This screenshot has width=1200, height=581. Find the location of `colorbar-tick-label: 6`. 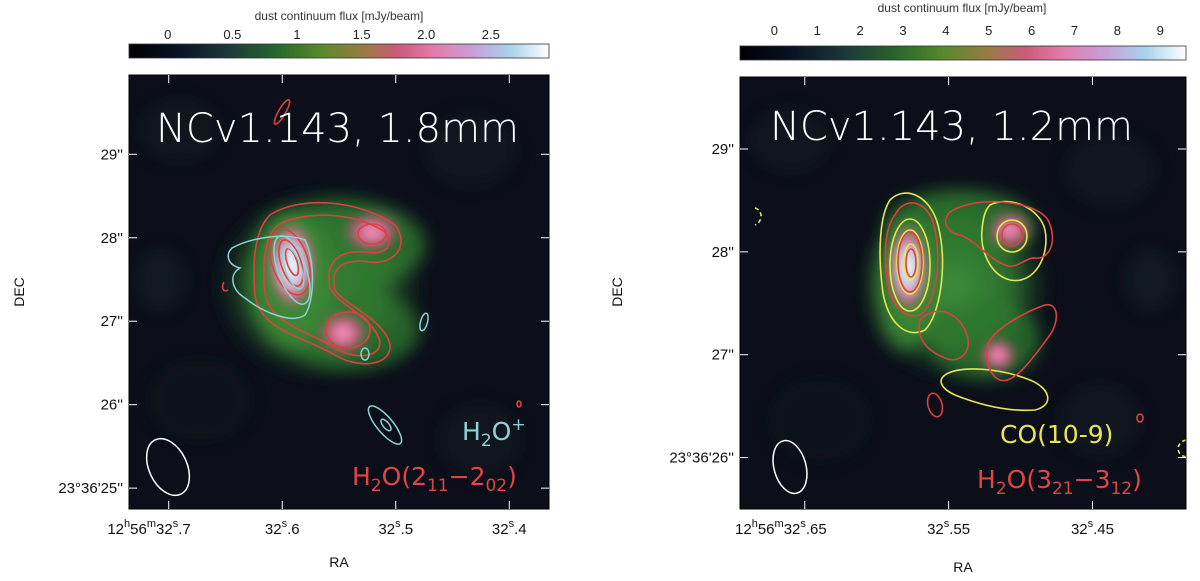

colorbar-tick-label: 6 is located at coordinates (1031, 30).